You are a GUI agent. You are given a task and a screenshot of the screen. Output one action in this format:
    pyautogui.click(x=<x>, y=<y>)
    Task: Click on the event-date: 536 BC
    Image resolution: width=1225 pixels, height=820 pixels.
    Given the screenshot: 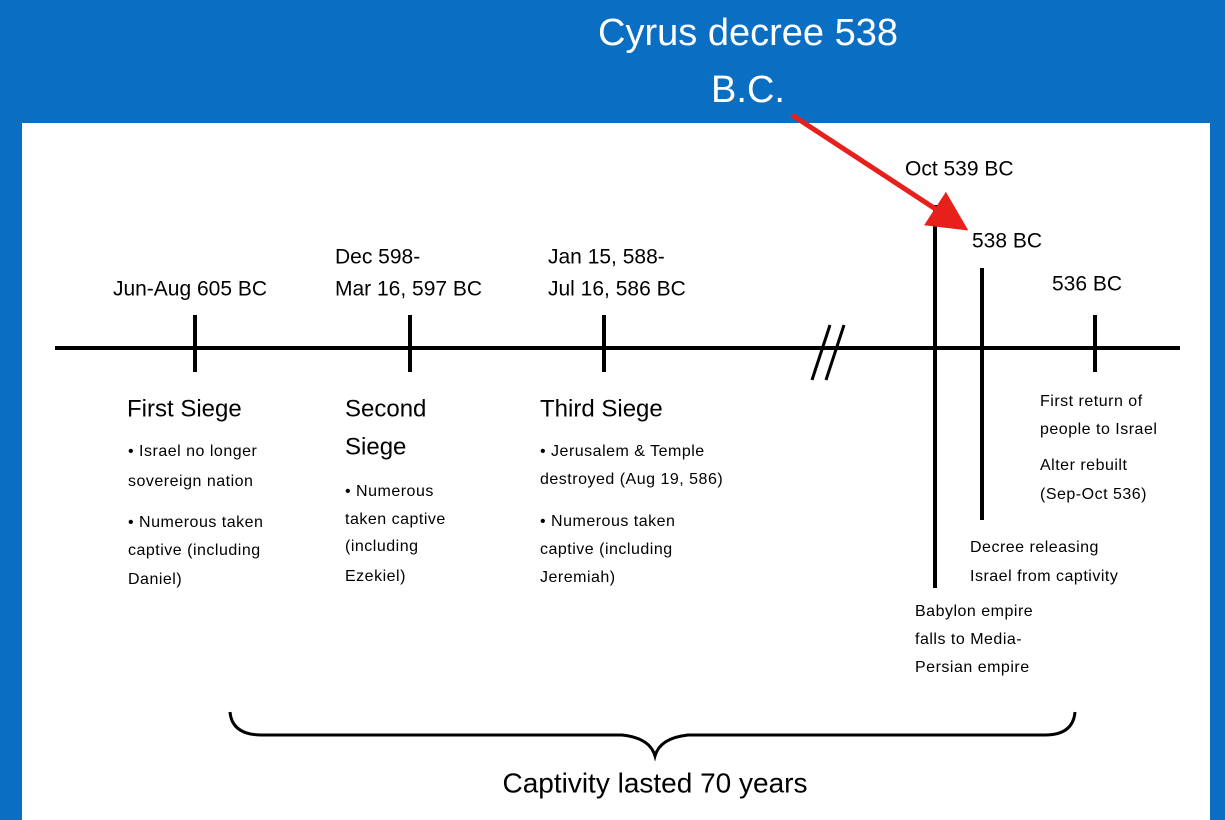 What is the action you would take?
    pyautogui.click(x=1087, y=284)
    